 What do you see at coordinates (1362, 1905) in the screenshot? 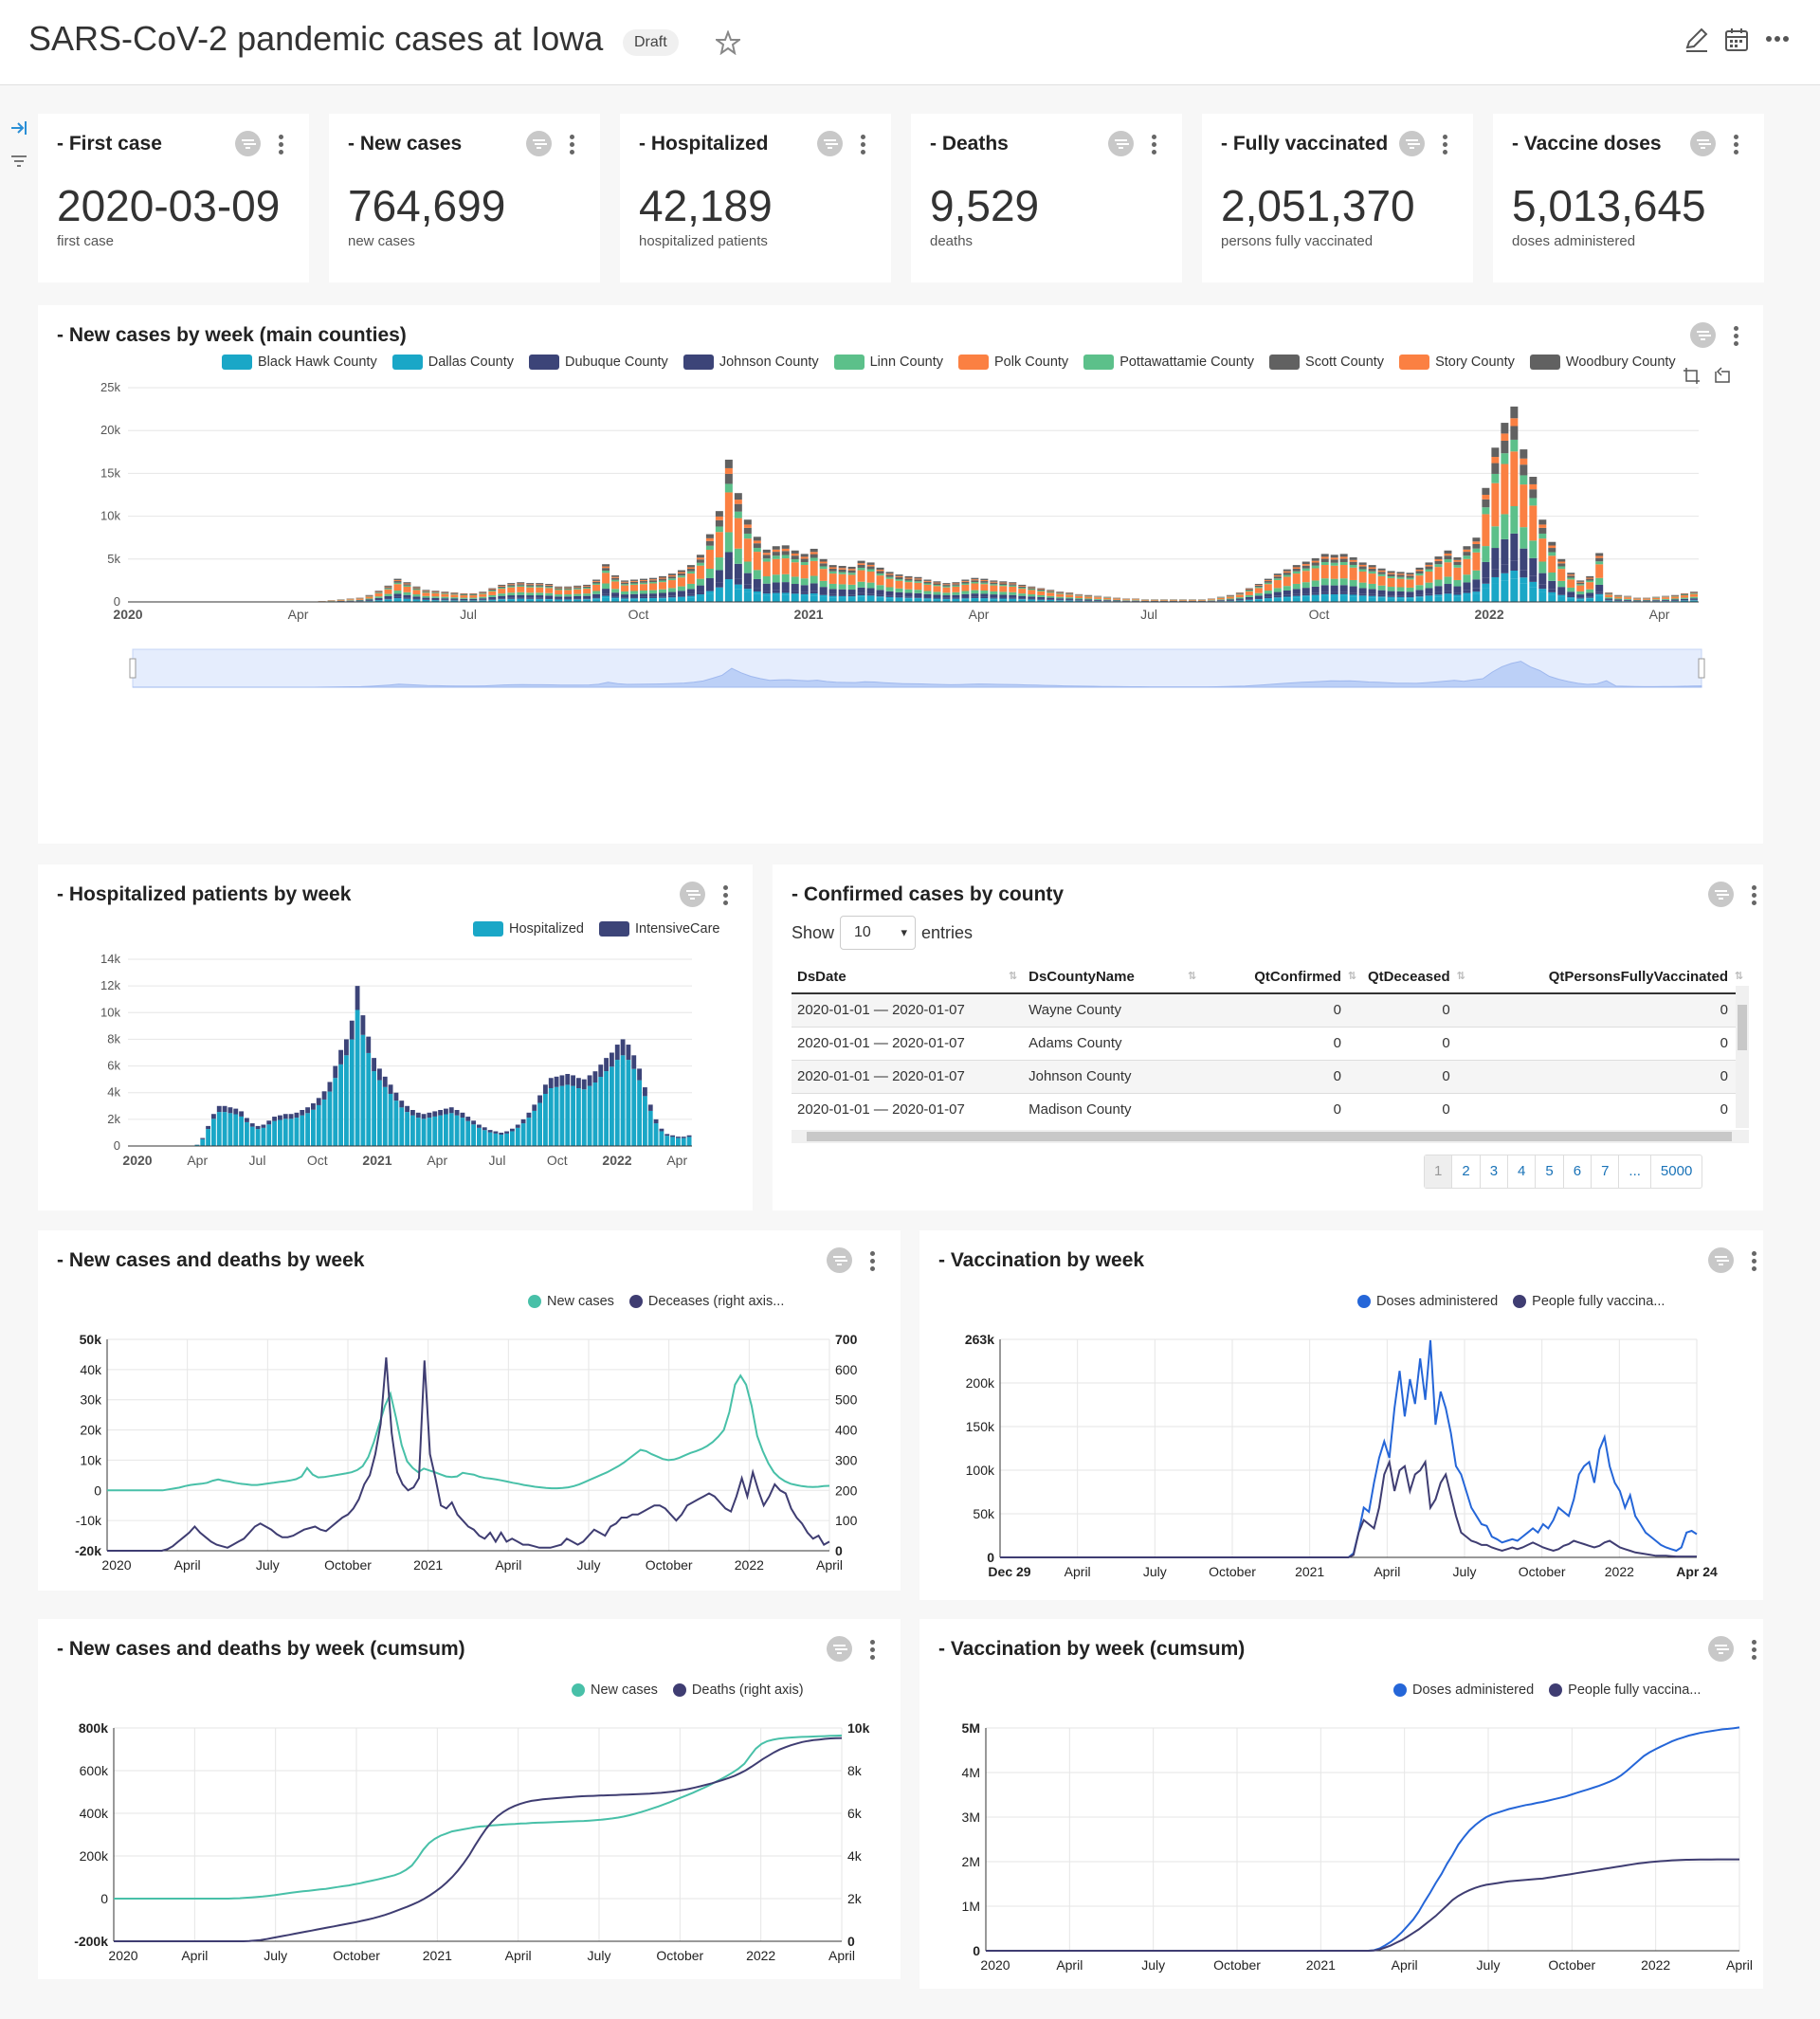
I see `series-line` at bounding box center [1362, 1905].